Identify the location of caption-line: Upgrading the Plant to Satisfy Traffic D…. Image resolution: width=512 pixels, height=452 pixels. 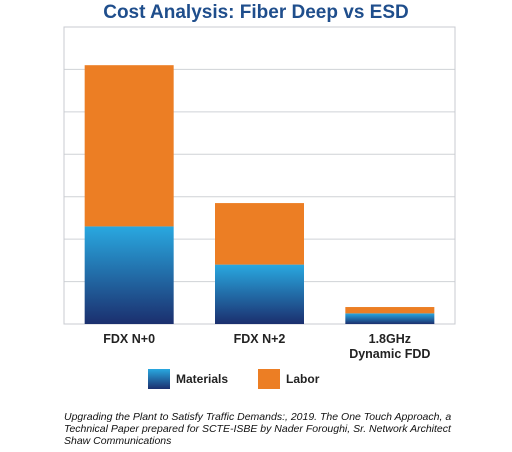
(258, 417).